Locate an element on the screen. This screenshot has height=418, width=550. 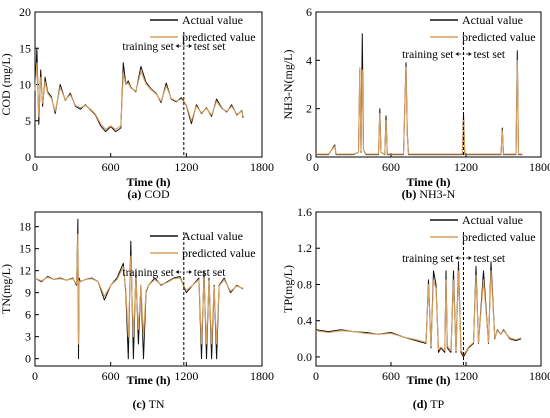
plot-frame is located at coordinates (428, 84).